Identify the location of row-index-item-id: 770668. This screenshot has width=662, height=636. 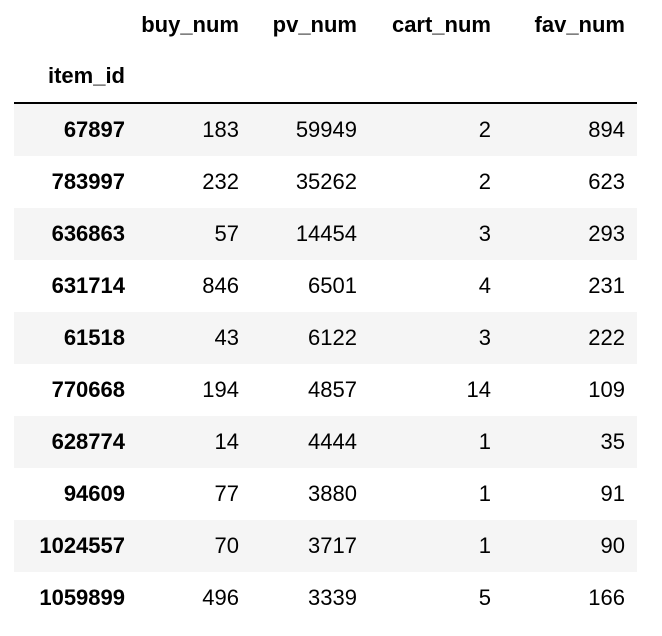
(88, 389).